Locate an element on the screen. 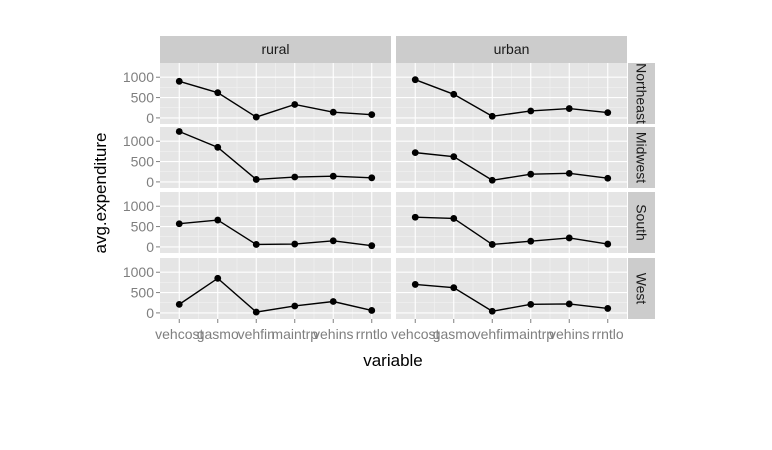 The image size is (772, 450). series-line-south-rural is located at coordinates (275, 233).